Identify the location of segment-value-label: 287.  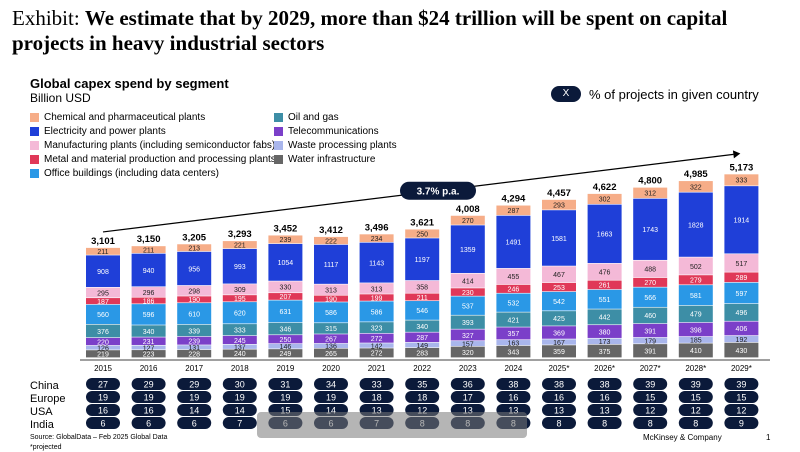
(514, 211).